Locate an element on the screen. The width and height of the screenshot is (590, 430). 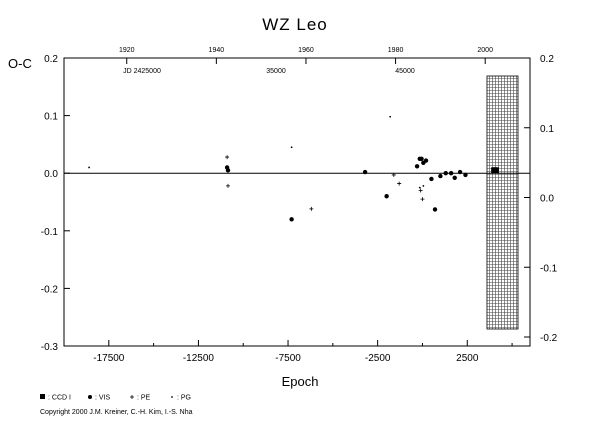
y-axis-label: O-C is located at coordinates (20, 63).